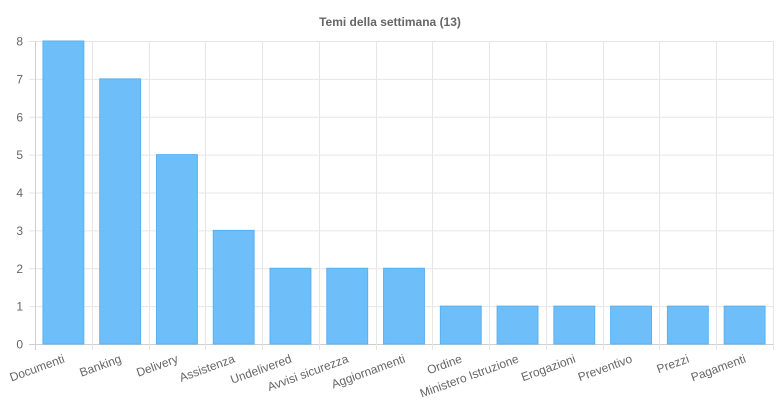  Describe the element at coordinates (404, 306) in the screenshot. I see `bar-aggiornamenti` at that location.